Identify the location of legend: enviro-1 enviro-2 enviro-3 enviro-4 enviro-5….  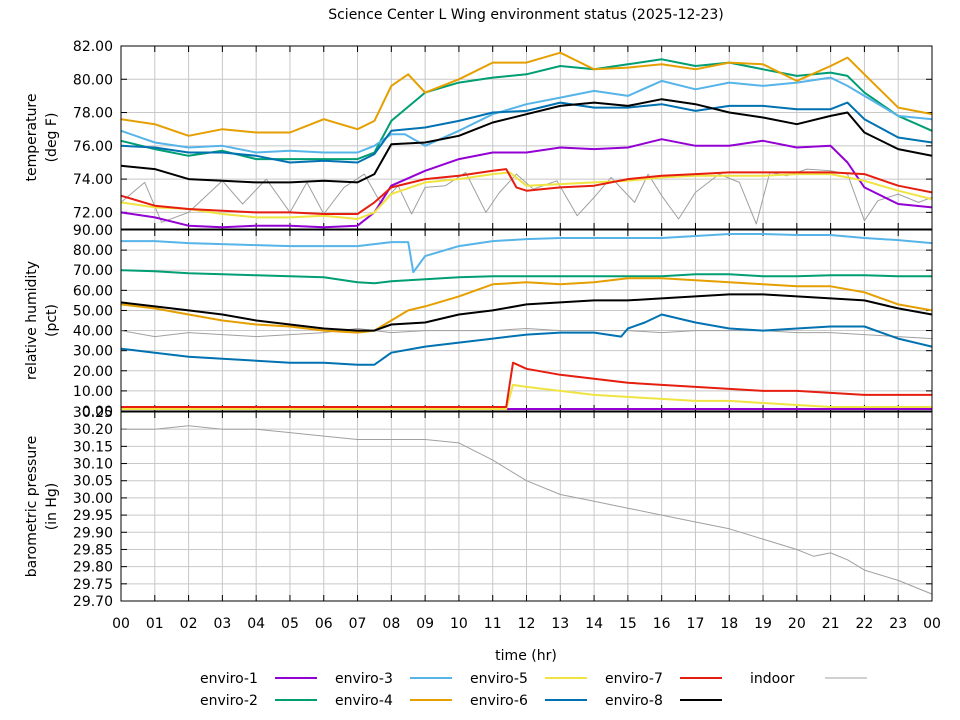
(533, 690).